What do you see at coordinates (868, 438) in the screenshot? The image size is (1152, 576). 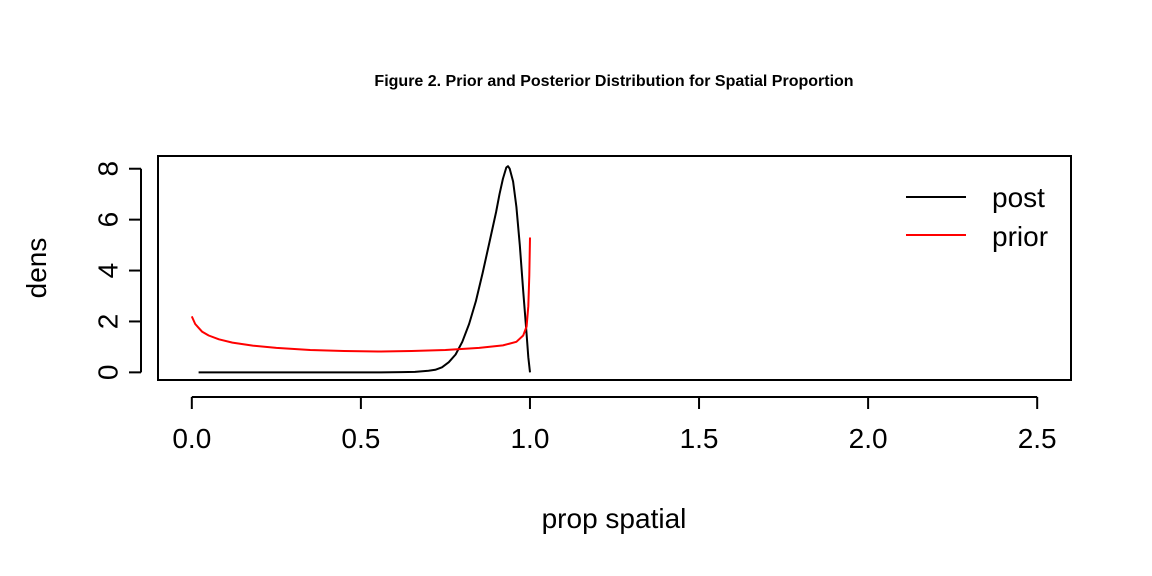 I see `x-tick-label: 2.0` at bounding box center [868, 438].